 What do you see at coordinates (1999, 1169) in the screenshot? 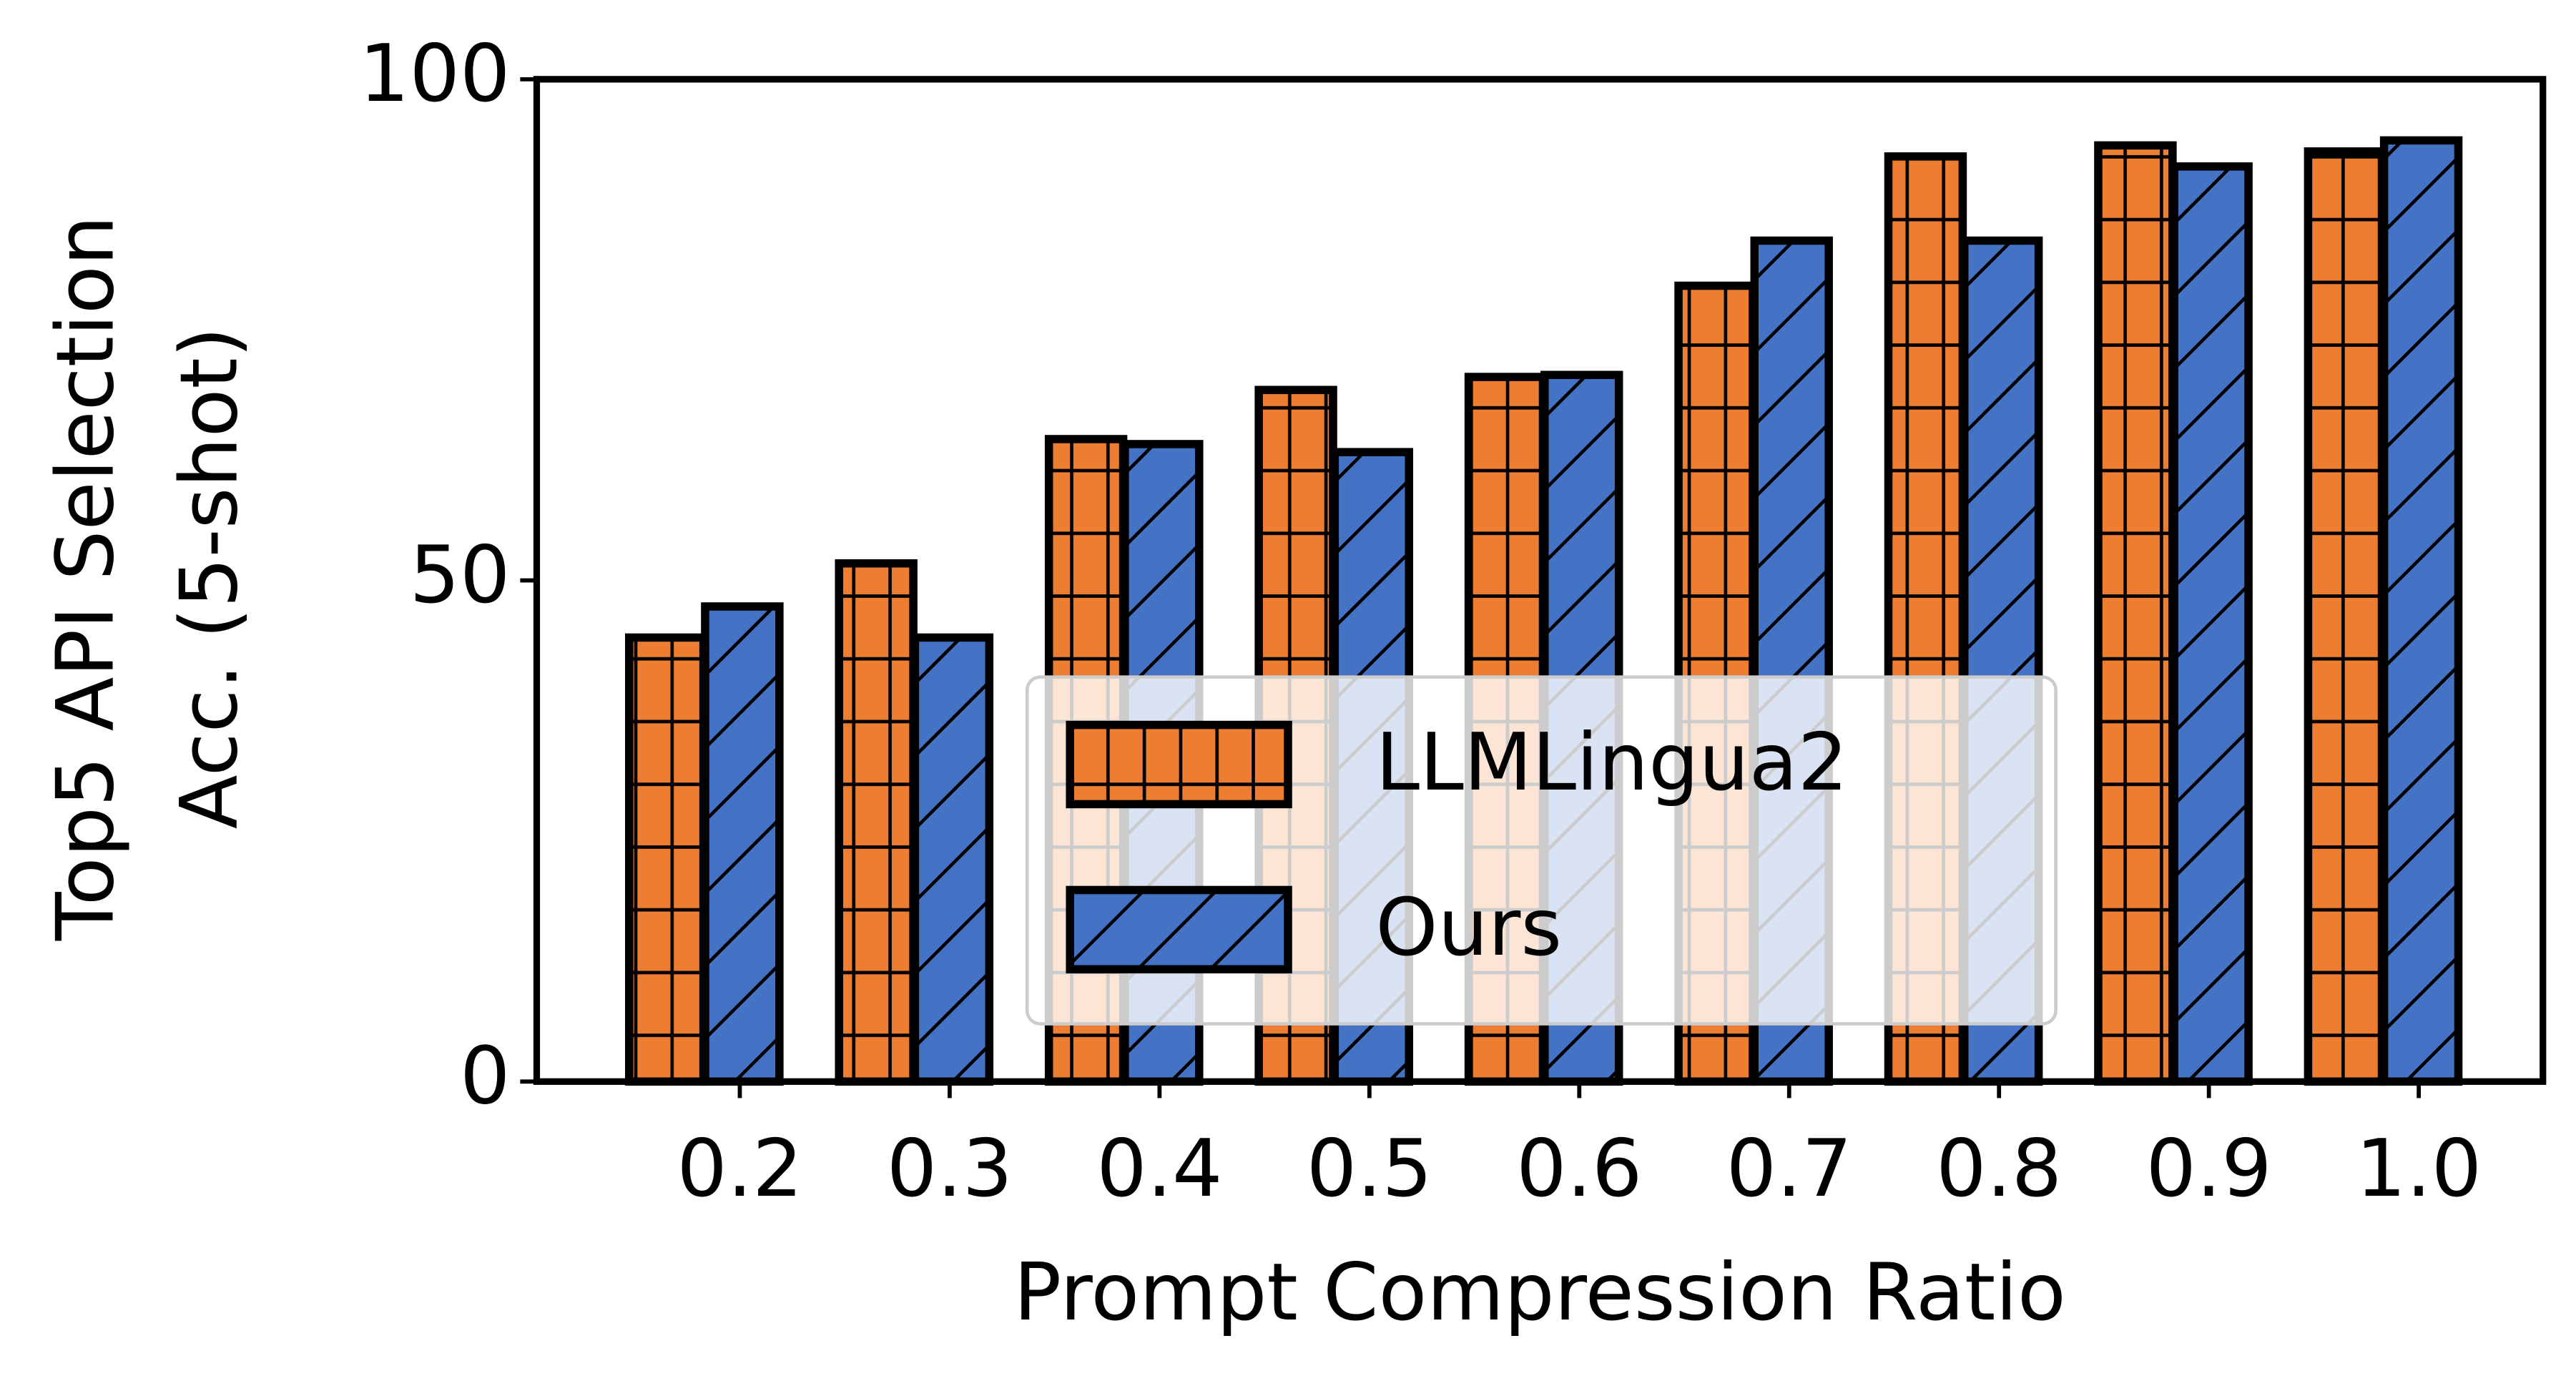
I see `x-tick-label: 0.8` at bounding box center [1999, 1169].